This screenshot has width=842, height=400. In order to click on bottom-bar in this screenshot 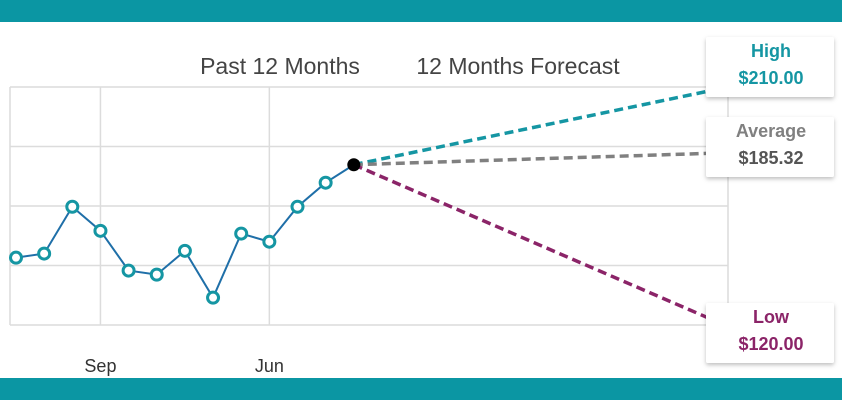, I will do `click(421, 389)`.